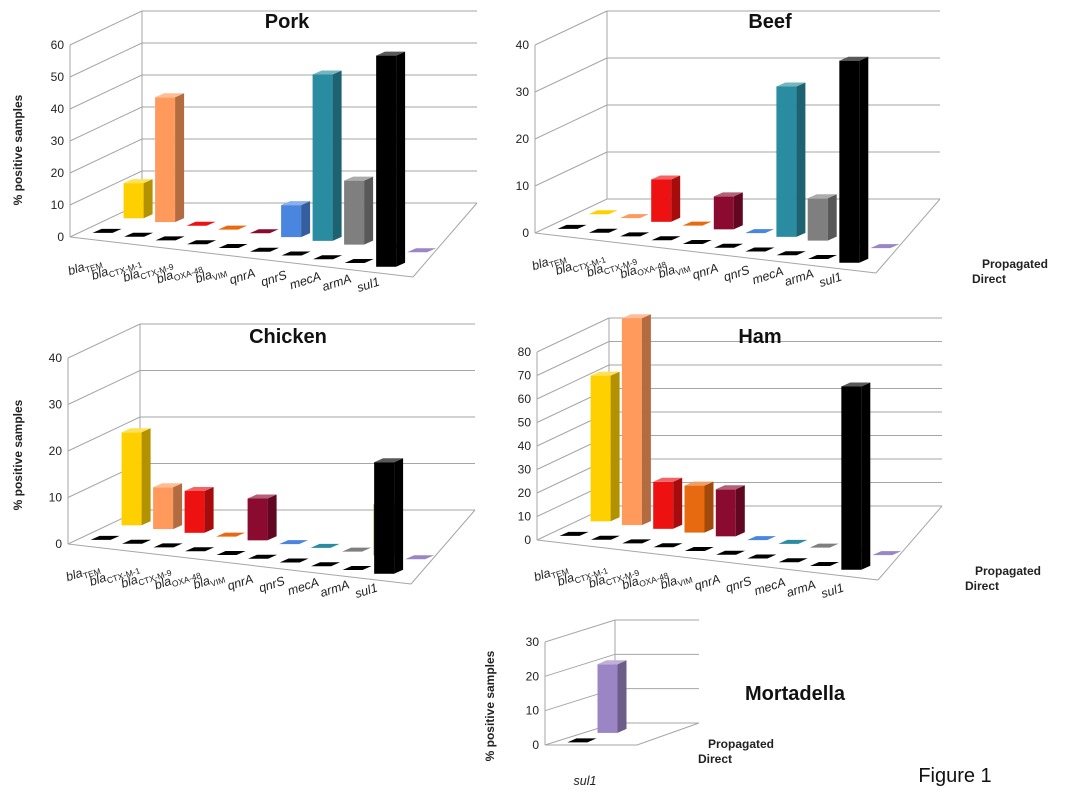 The image size is (1067, 792). What do you see at coordinates (273, 144) in the screenshot?
I see `gridlines` at bounding box center [273, 144].